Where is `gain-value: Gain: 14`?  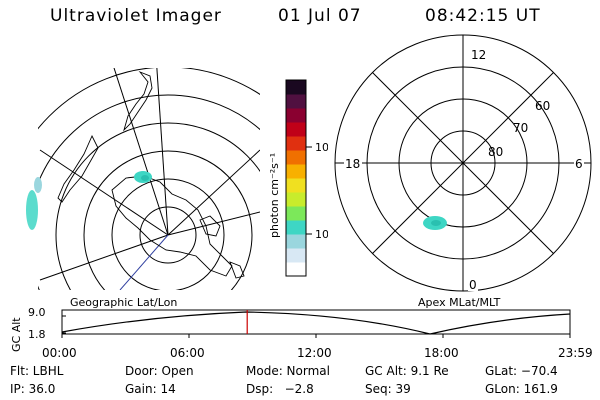
gain-value: Gain: 14 is located at coordinates (150, 389).